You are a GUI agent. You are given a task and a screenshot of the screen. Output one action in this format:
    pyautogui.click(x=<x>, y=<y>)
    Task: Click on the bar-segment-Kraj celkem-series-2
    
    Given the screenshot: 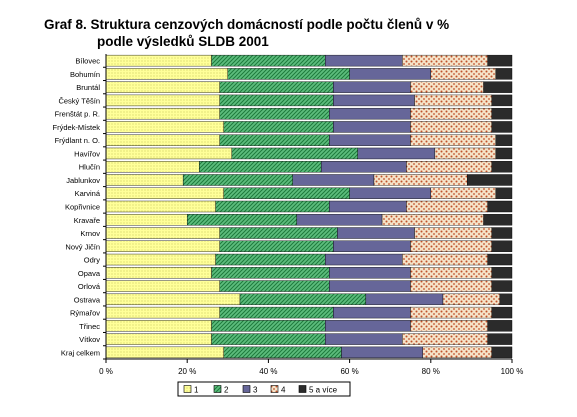 What is the action you would take?
    pyautogui.click(x=282, y=352)
    